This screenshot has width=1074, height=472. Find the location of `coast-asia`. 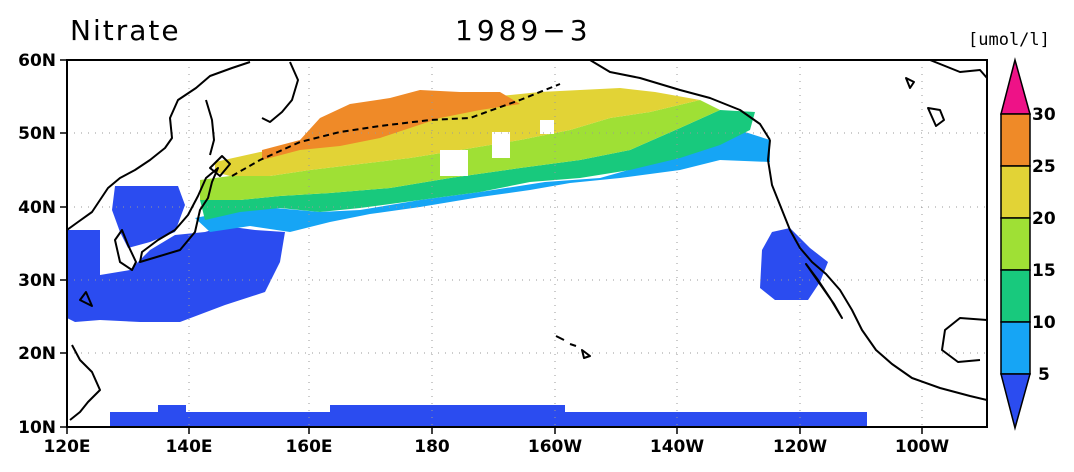

coast-asia is located at coordinates (159, 146).